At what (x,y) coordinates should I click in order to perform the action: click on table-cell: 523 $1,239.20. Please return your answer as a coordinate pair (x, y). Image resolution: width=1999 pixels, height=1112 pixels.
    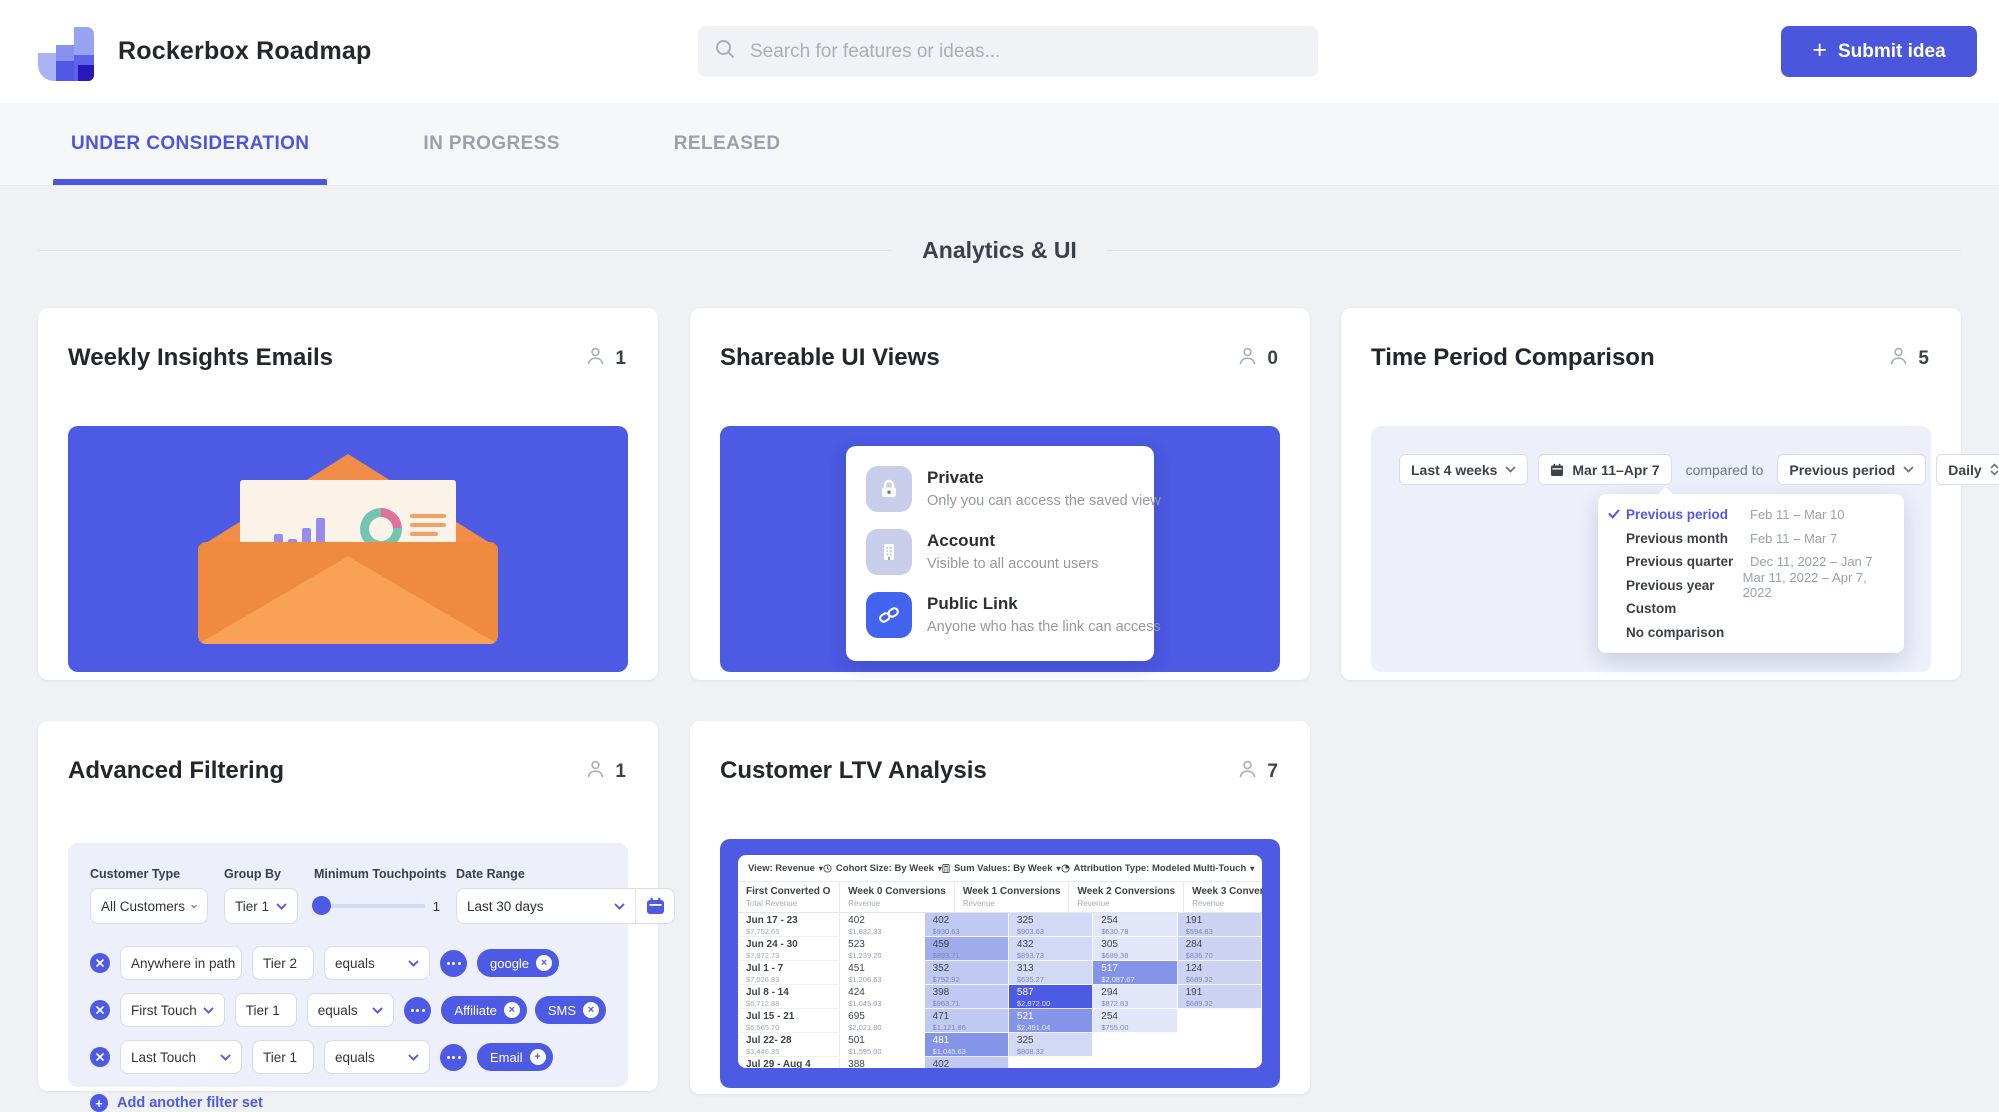
    Looking at the image, I should click on (882, 949).